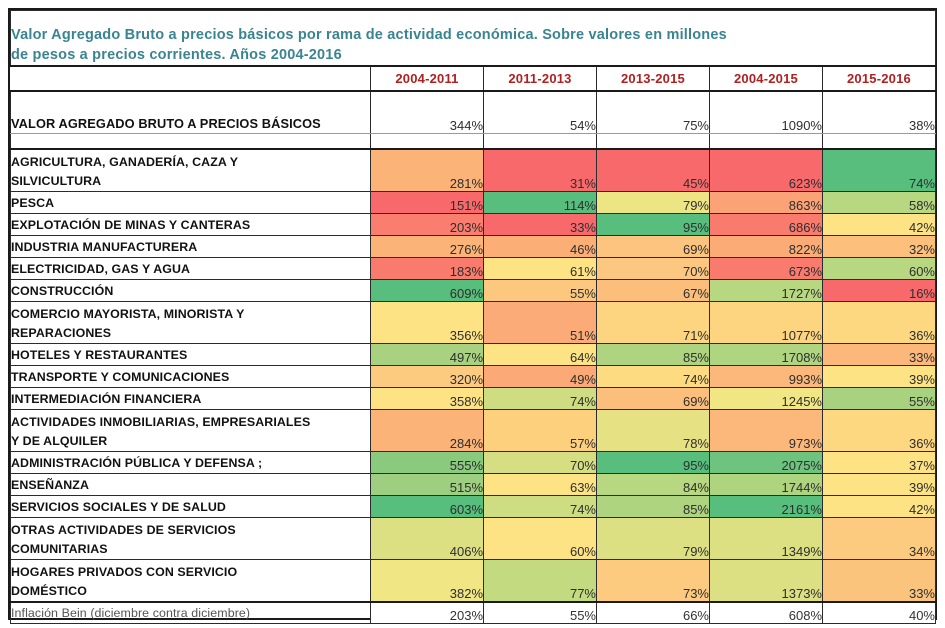  Describe the element at coordinates (653, 581) in the screenshot. I see `cell-hogares-privados-con-servicio-domestico-2: 73%` at that location.